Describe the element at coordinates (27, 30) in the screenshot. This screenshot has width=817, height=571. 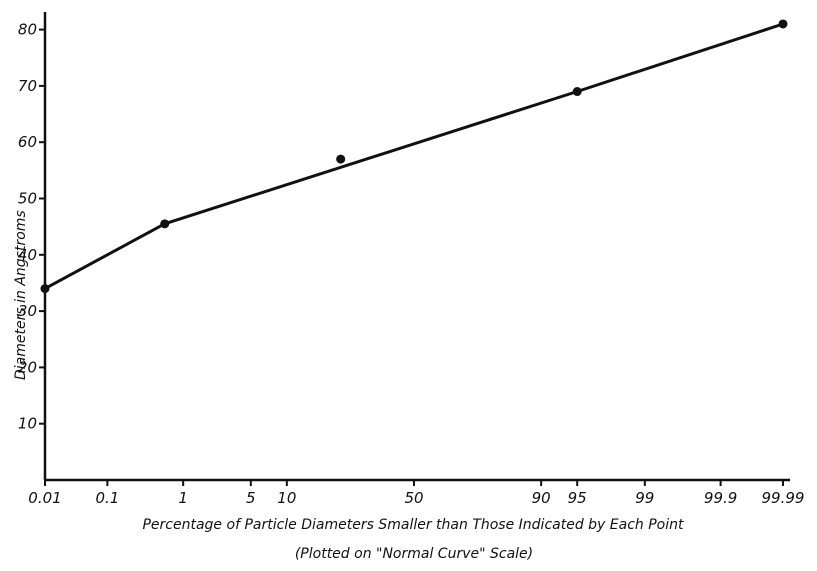
I see `y-tick-label: 80` at that location.